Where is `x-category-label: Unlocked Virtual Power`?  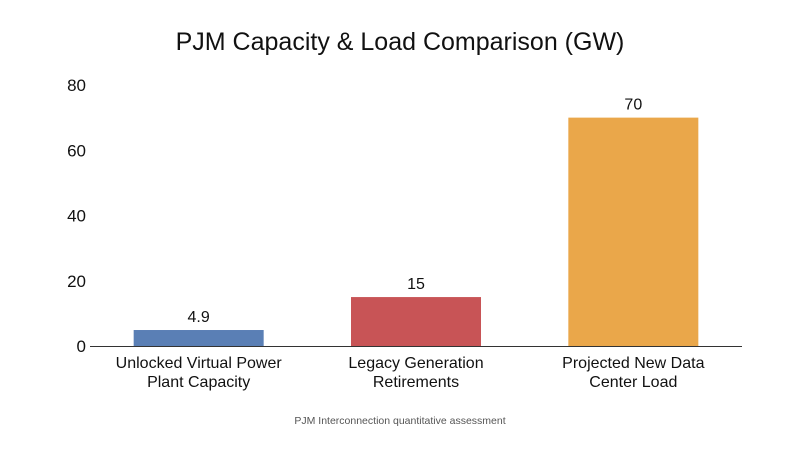
x-category-label: Unlocked Virtual Power is located at coordinates (199, 363).